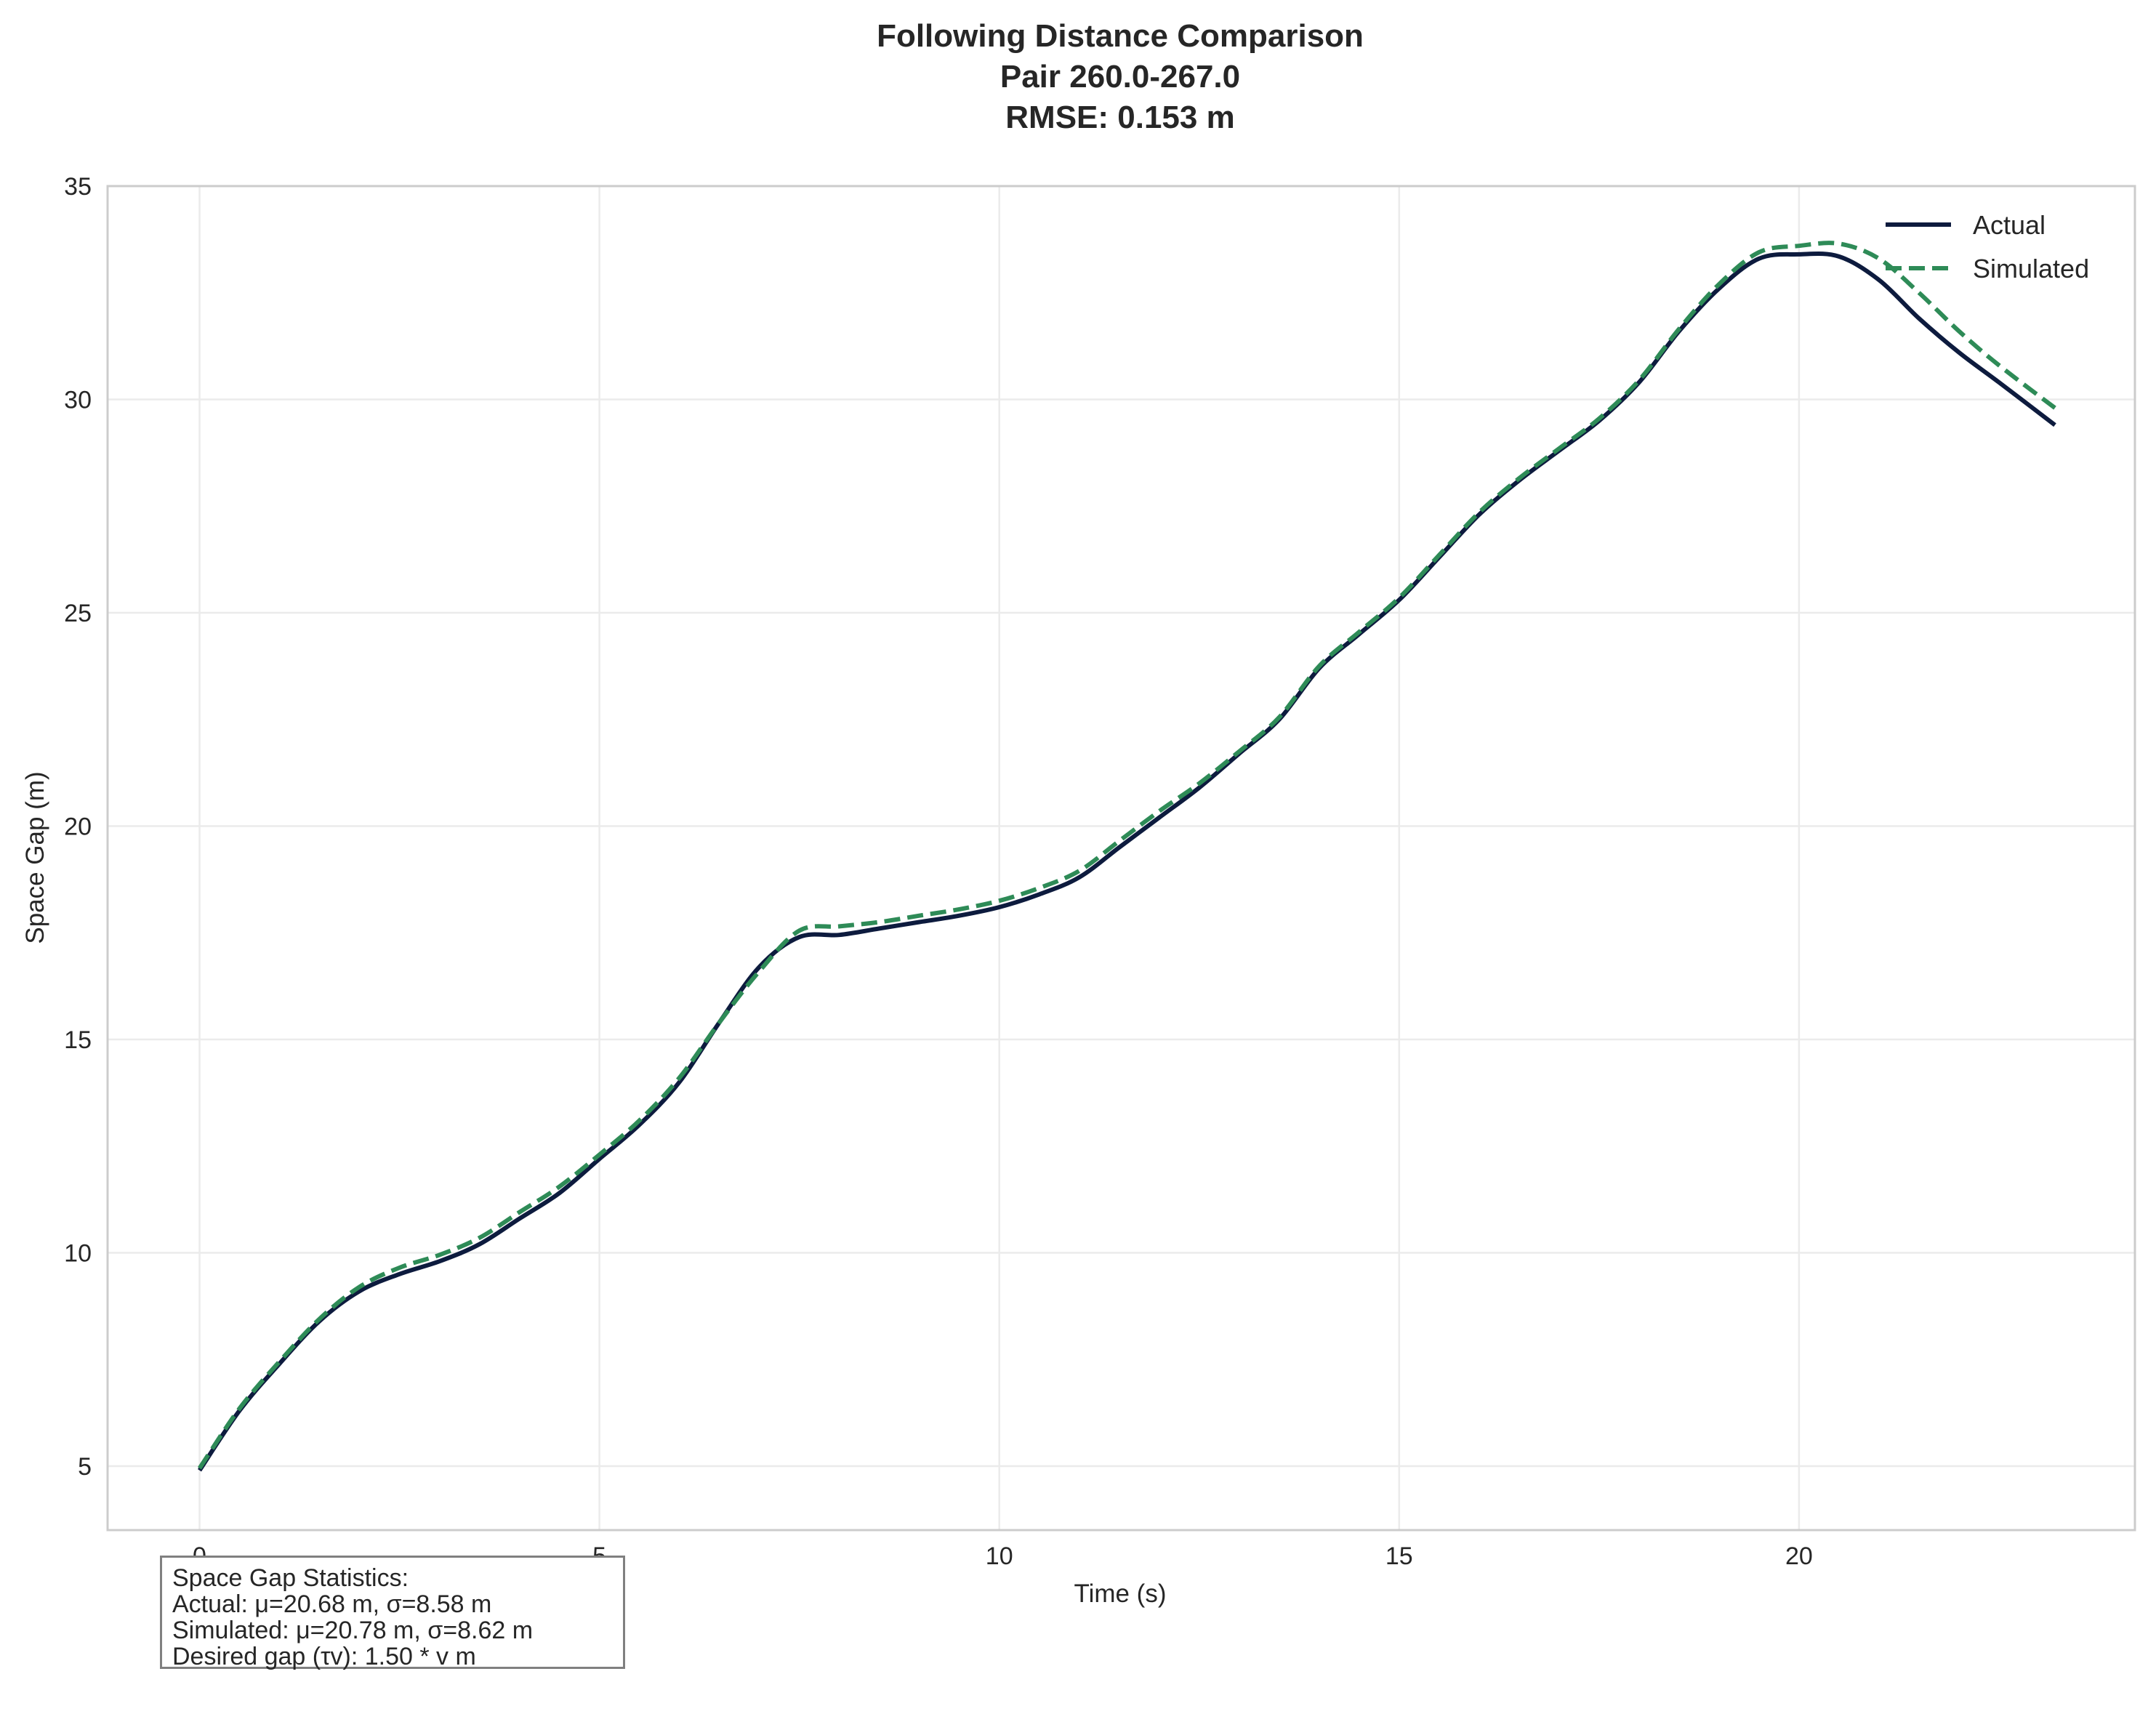 The image size is (2156, 1714). I want to click on stats-heading: Space Gap Statistics:, so click(290, 1578).